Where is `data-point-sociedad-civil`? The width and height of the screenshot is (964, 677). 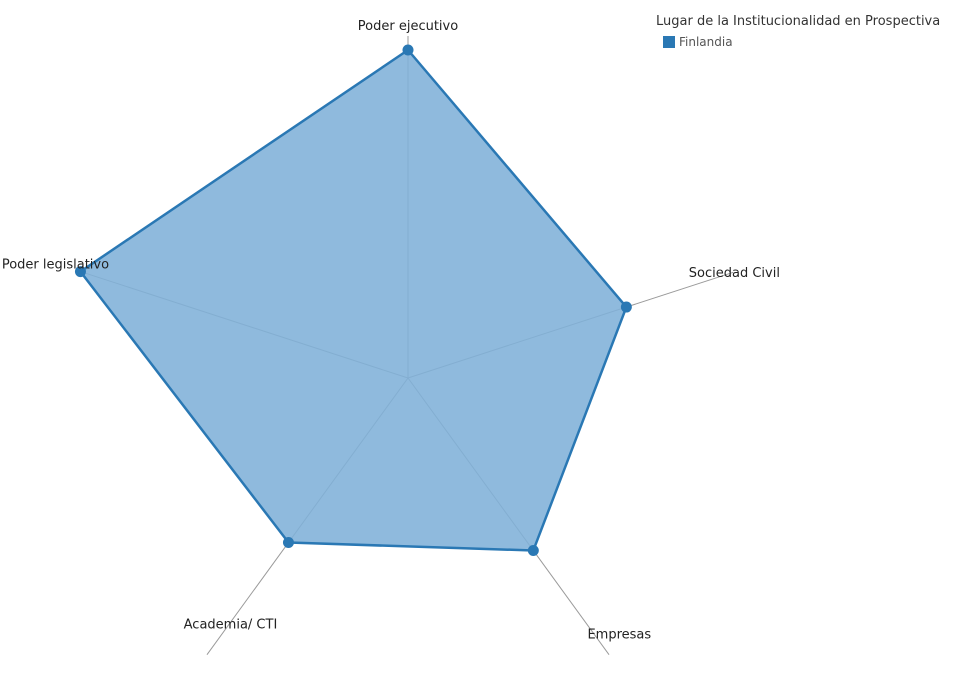 data-point-sociedad-civil is located at coordinates (626, 307).